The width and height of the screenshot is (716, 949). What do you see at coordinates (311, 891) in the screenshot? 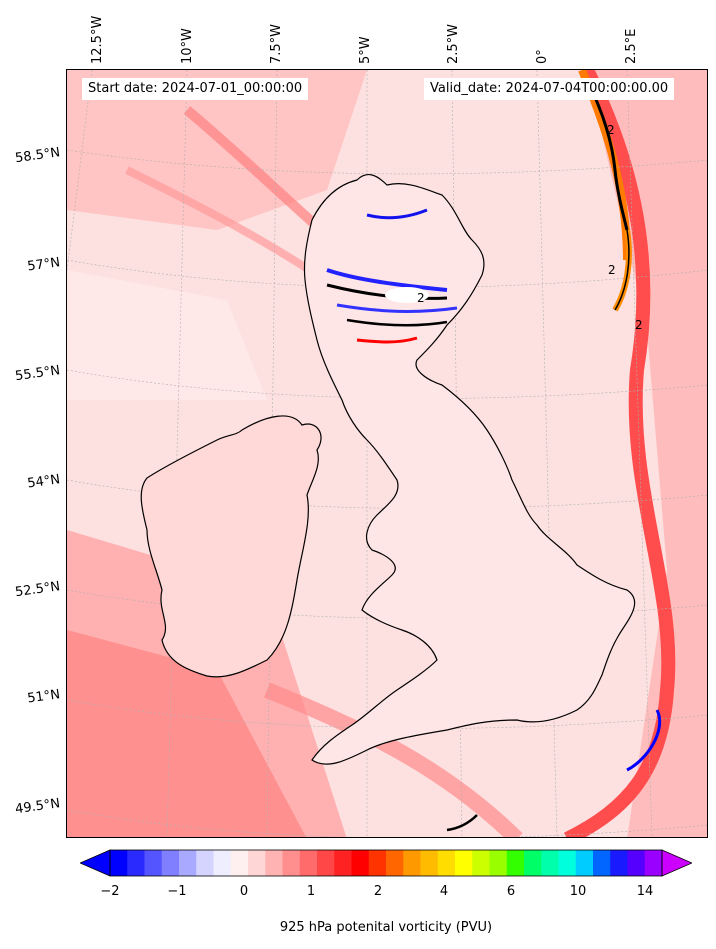
I see `colorbar-tick: 1` at bounding box center [311, 891].